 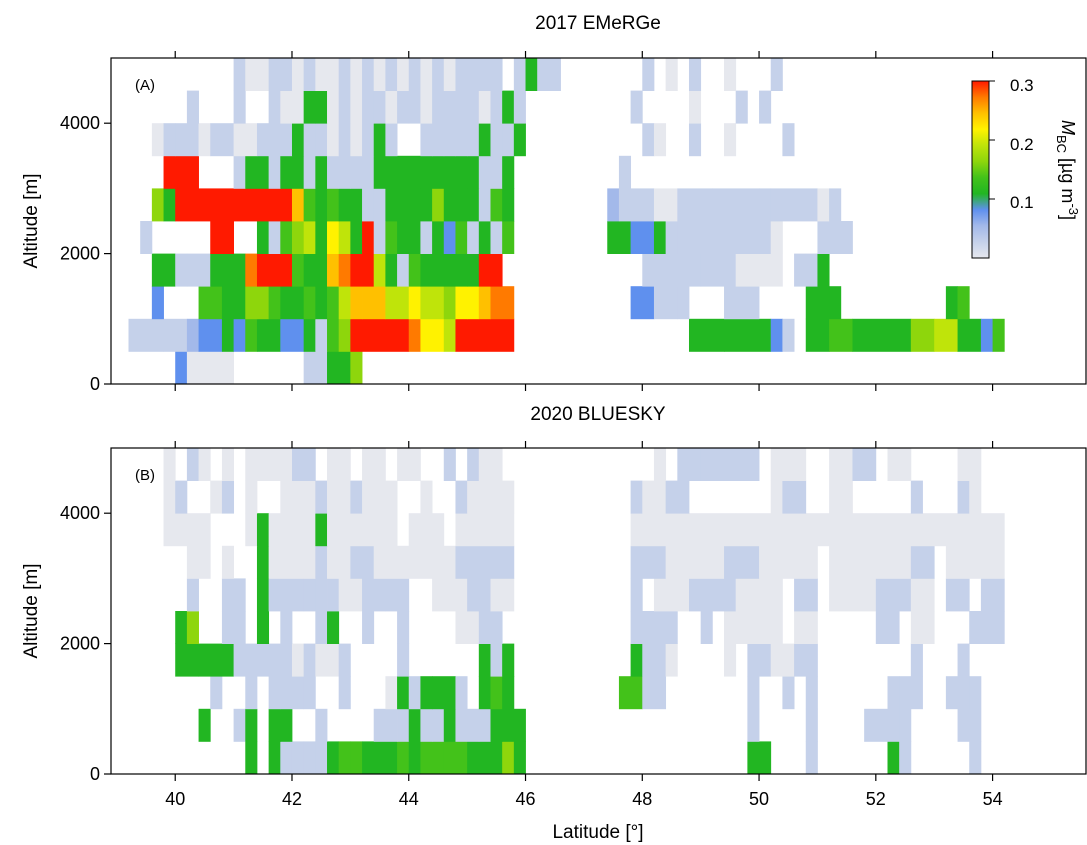 What do you see at coordinates (823, 205) in the screenshot?
I see `heatmap-cell-p0-r5-s26` at bounding box center [823, 205].